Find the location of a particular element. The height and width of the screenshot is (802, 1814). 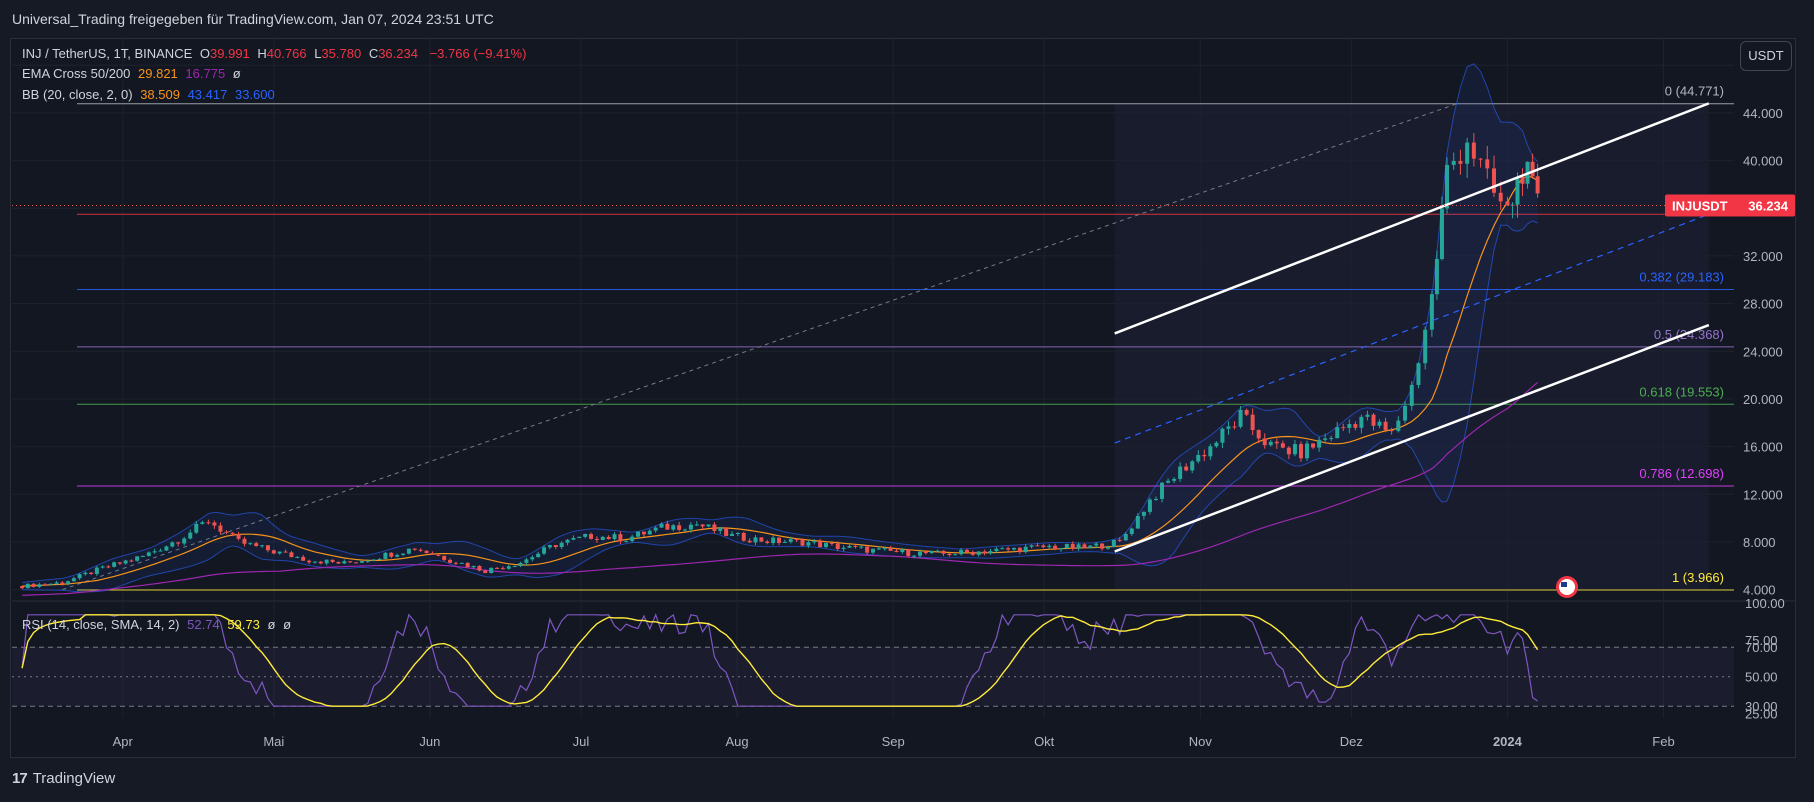

rsi-ma-value: 59.73 is located at coordinates (243, 624).